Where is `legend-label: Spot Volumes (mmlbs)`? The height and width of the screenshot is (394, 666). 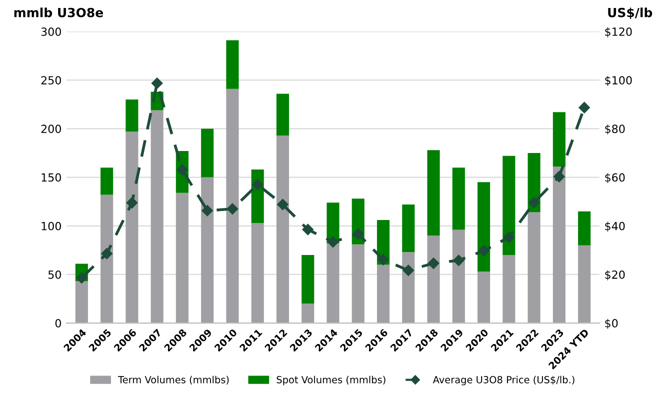 legend-label: Spot Volumes (mmlbs) is located at coordinates (331, 381).